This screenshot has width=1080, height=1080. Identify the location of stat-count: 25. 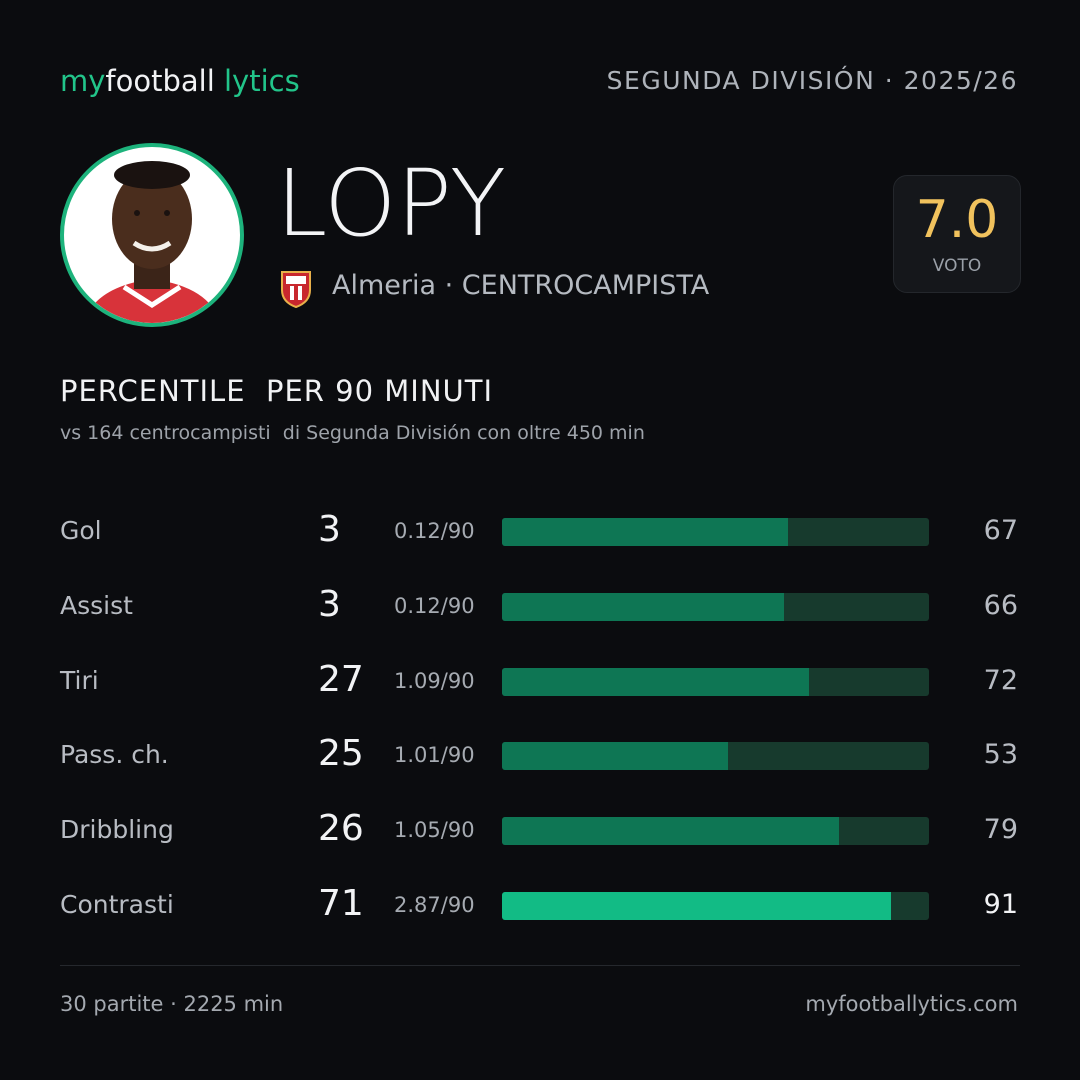
(341, 754).